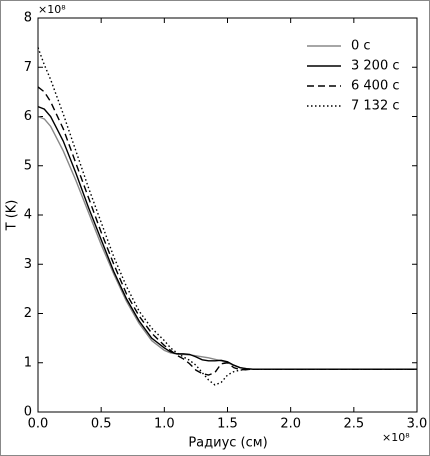 The height and width of the screenshot is (456, 430). I want to click on x-tick-label: 0.0, so click(38, 424).